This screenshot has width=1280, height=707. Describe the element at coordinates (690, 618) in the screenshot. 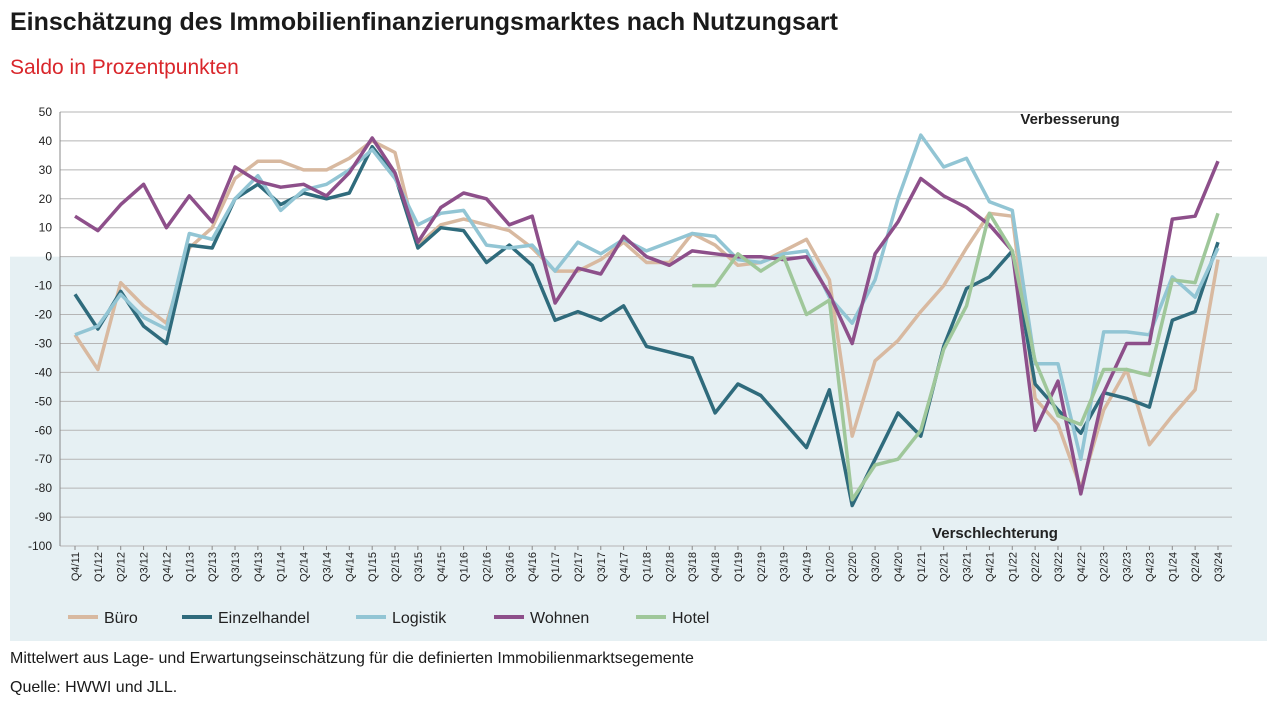

I see `legend-label: Hotel` at that location.